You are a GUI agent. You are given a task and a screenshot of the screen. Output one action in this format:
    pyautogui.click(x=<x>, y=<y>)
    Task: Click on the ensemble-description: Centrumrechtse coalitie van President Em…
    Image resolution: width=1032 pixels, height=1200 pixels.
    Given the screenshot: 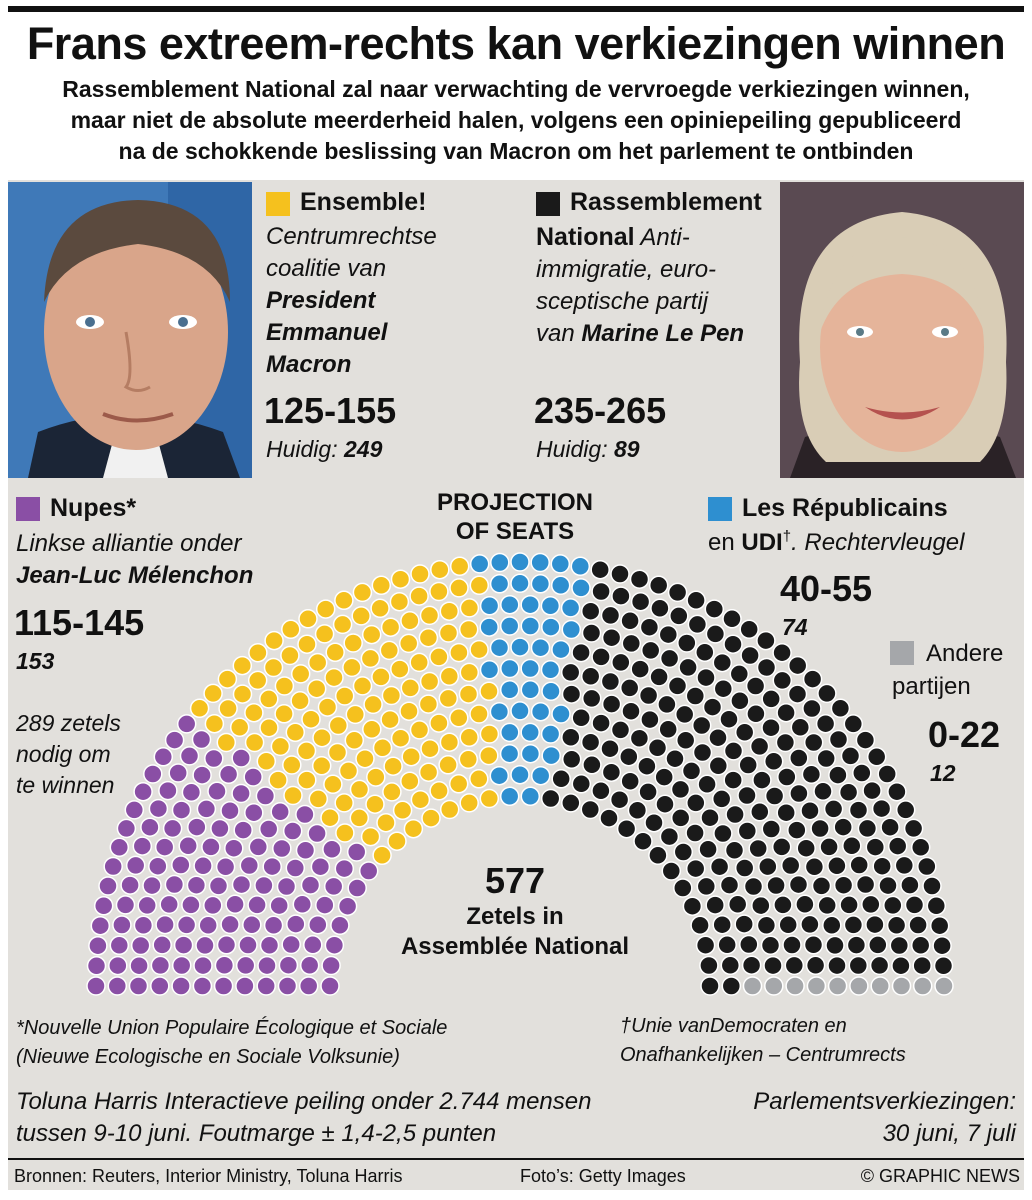 What is the action you would take?
    pyautogui.click(x=351, y=300)
    